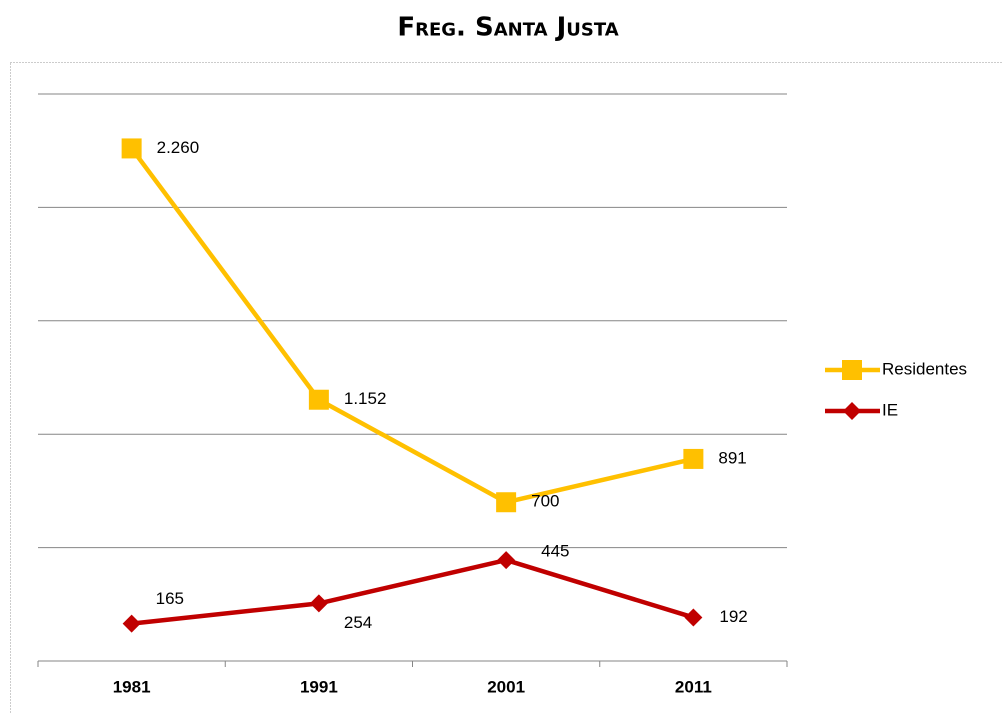  What do you see at coordinates (555, 551) in the screenshot?
I see `data-label: 445` at bounding box center [555, 551].